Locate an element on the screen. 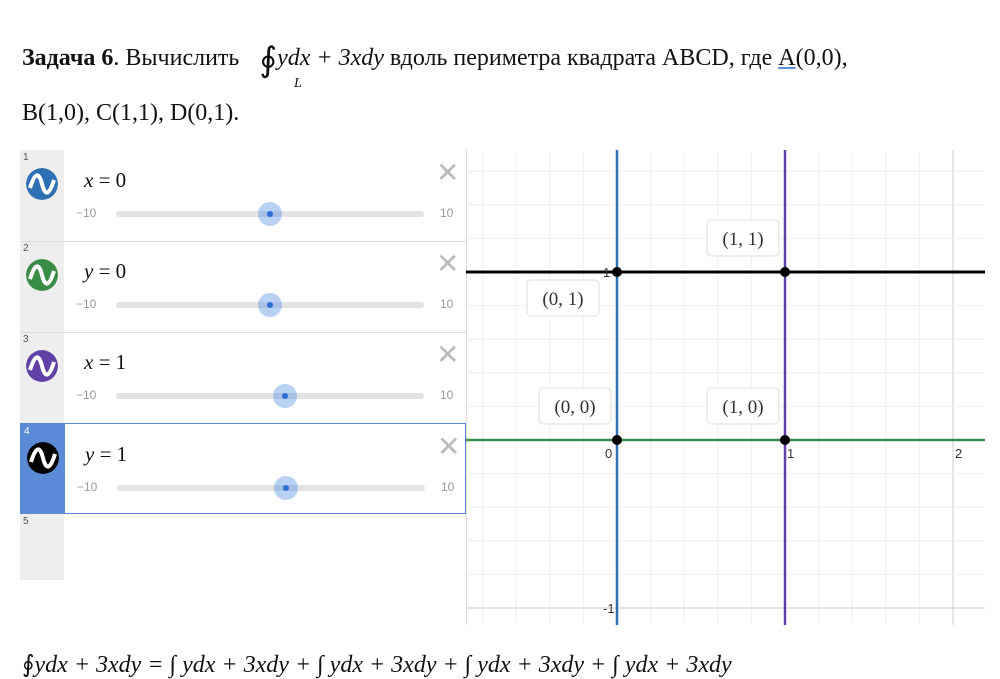  expression-number: 3 is located at coordinates (26, 339).